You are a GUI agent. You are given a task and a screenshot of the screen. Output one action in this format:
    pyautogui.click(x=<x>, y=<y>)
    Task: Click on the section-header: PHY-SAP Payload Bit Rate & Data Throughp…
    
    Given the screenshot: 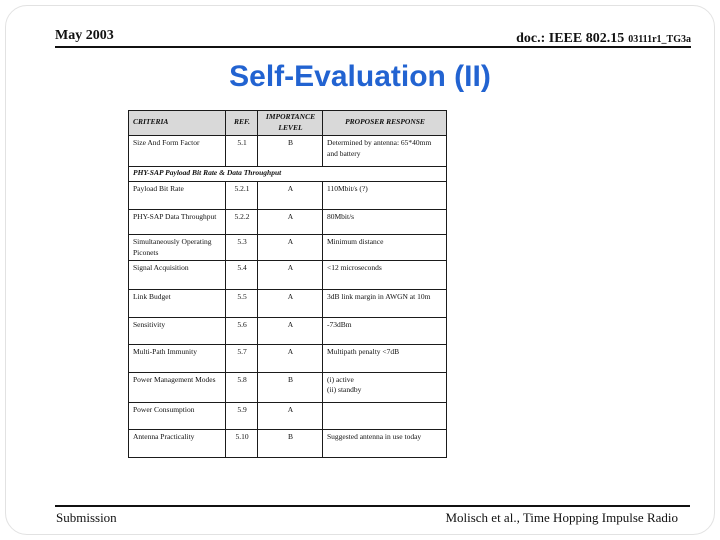 What is the action you would take?
    pyautogui.click(x=287, y=173)
    